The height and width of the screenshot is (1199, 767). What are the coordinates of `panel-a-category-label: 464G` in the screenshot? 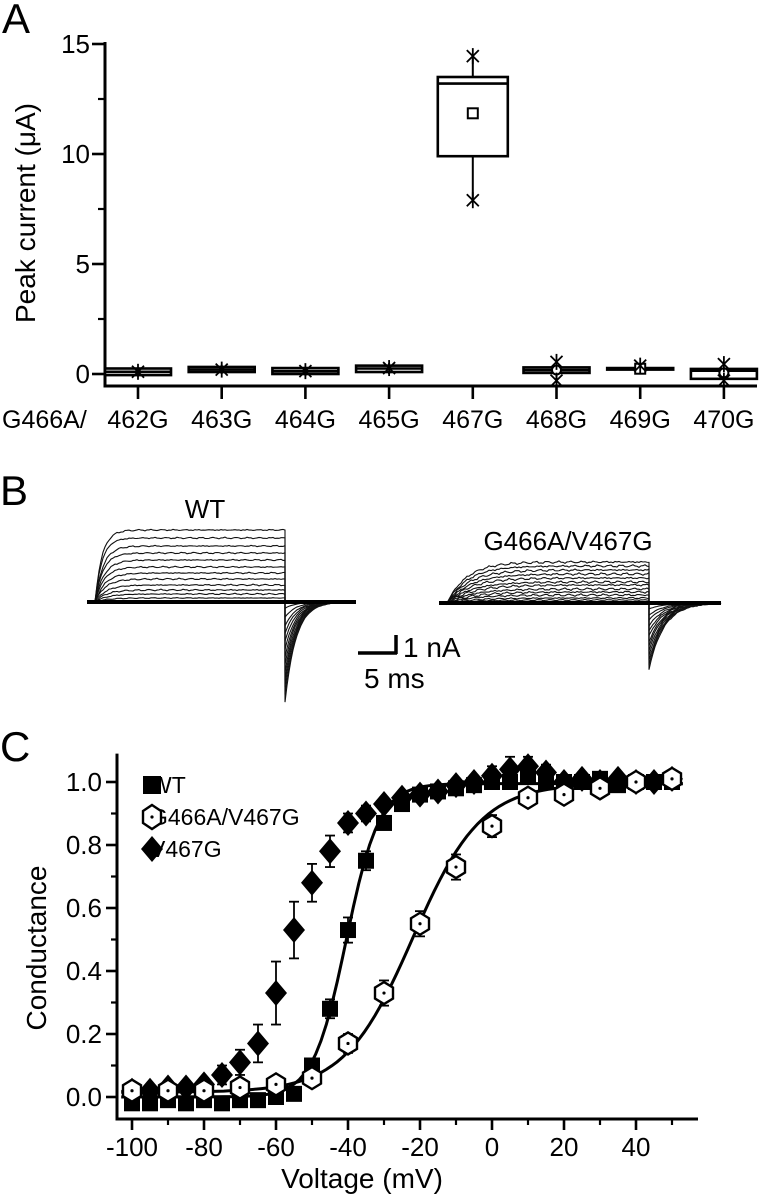 It's located at (305, 420).